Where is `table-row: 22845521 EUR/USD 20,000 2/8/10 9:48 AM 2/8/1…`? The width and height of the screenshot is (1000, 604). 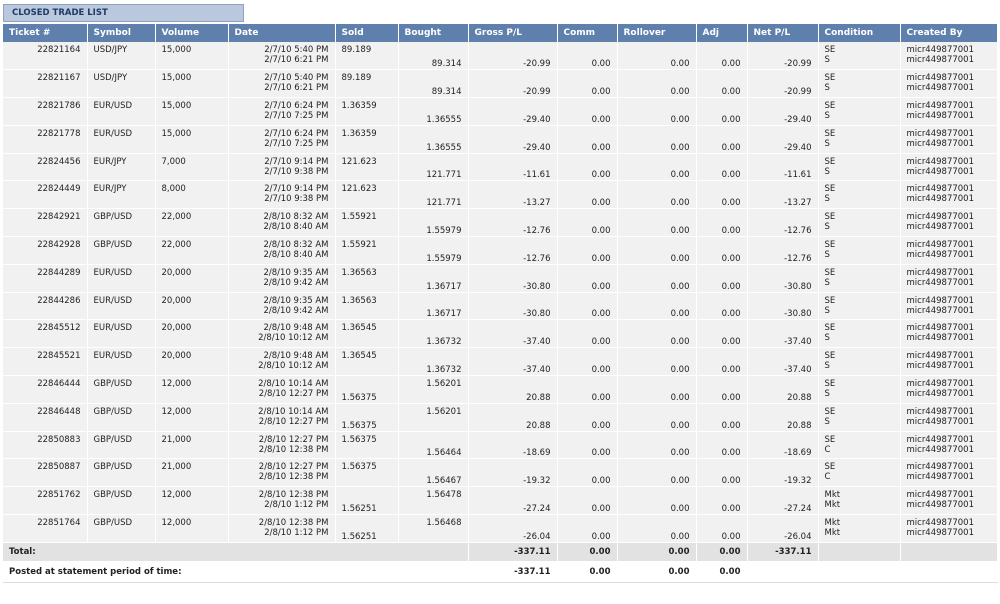 table-row: 22845521 EUR/USD 20,000 2/8/10 9:48 AM 2/8/1… is located at coordinates (500, 362).